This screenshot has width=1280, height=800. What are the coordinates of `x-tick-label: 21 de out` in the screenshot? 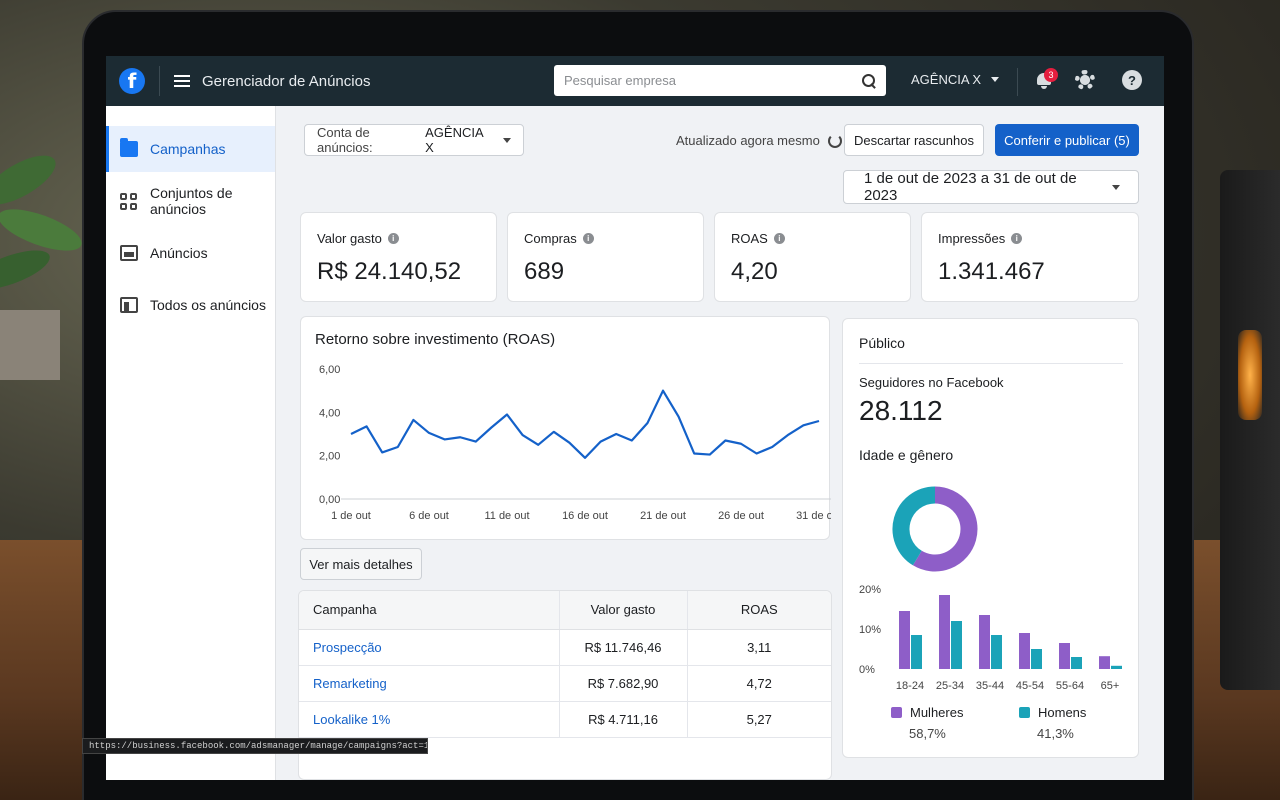 It's located at (663, 516).